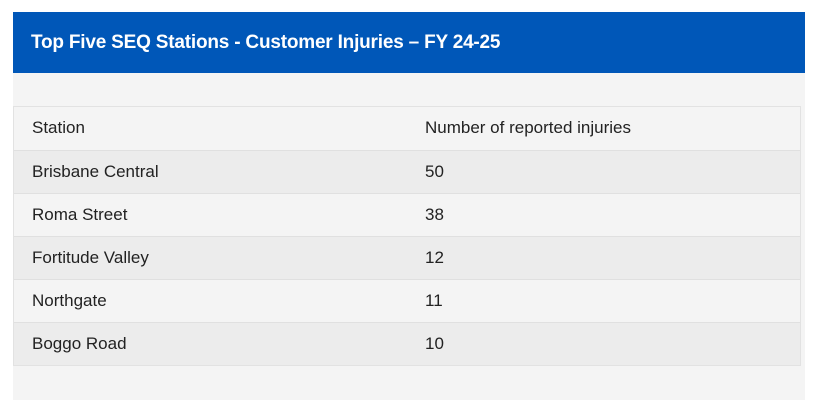 Image resolution: width=822 pixels, height=417 pixels. What do you see at coordinates (79, 343) in the screenshot?
I see `station-name: Boggo Road` at bounding box center [79, 343].